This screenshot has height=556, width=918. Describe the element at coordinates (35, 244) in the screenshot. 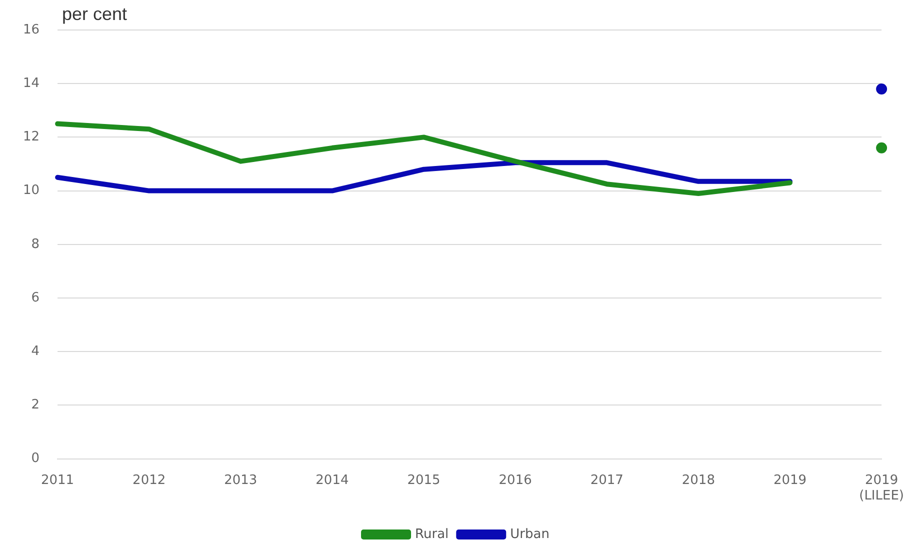

I see `y-tick-label: 8` at that location.